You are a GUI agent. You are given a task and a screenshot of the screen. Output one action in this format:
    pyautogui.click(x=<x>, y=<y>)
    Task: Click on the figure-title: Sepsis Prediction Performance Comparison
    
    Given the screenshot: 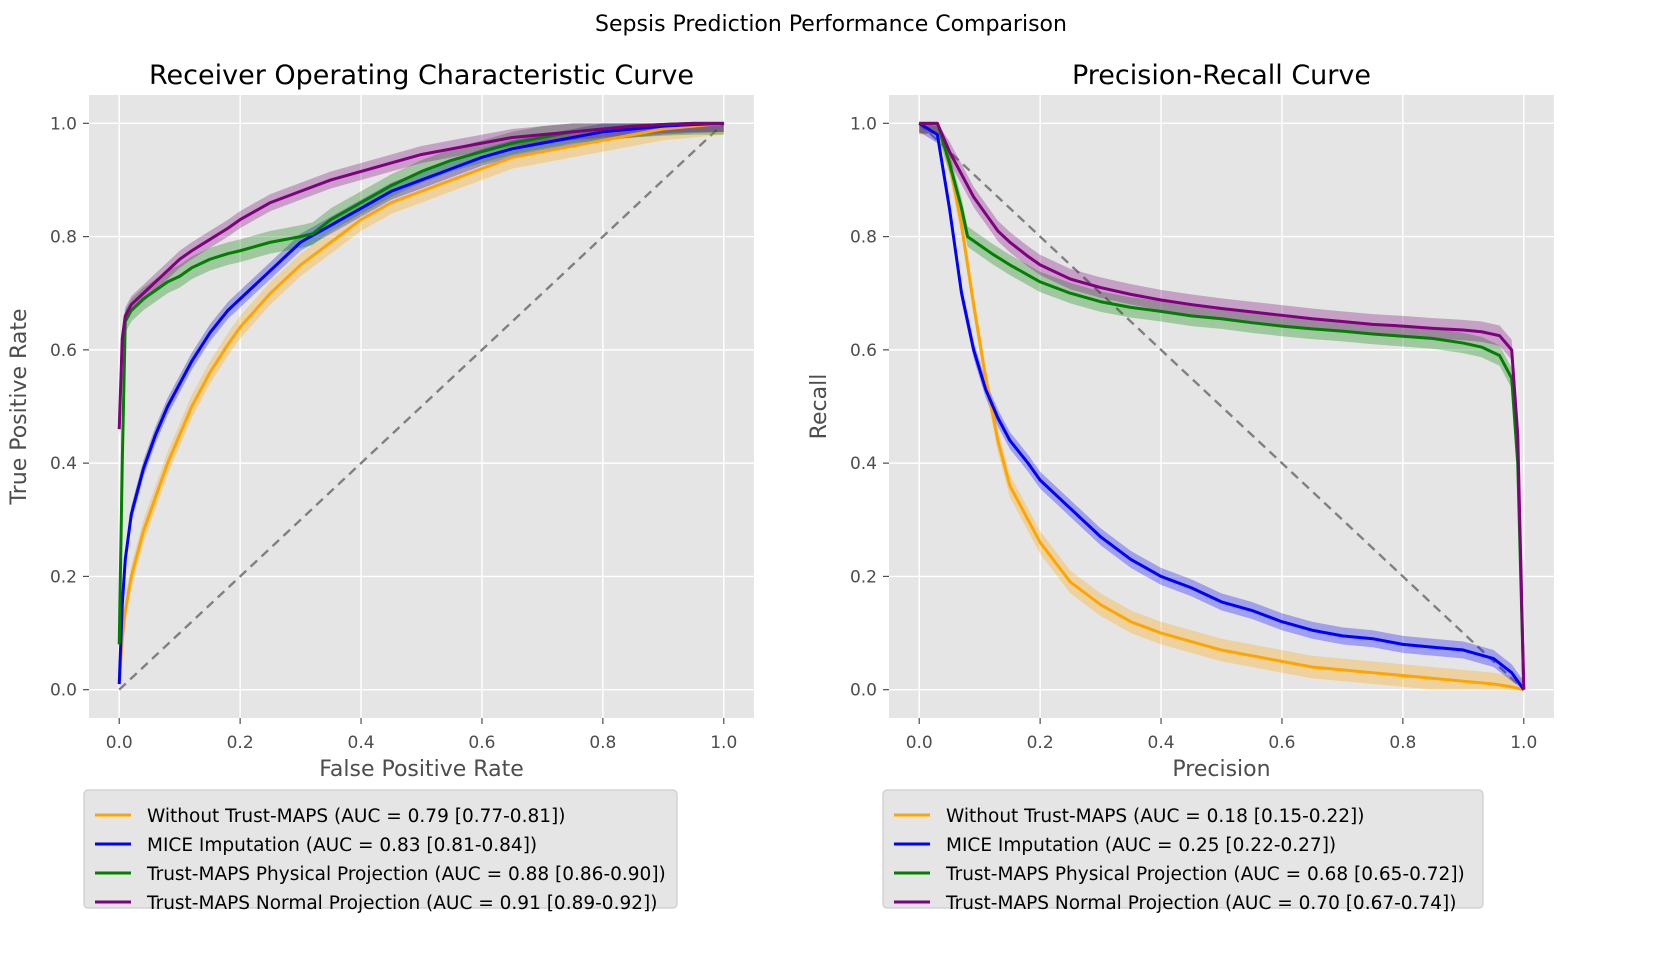 What is the action you would take?
    pyautogui.click(x=831, y=24)
    